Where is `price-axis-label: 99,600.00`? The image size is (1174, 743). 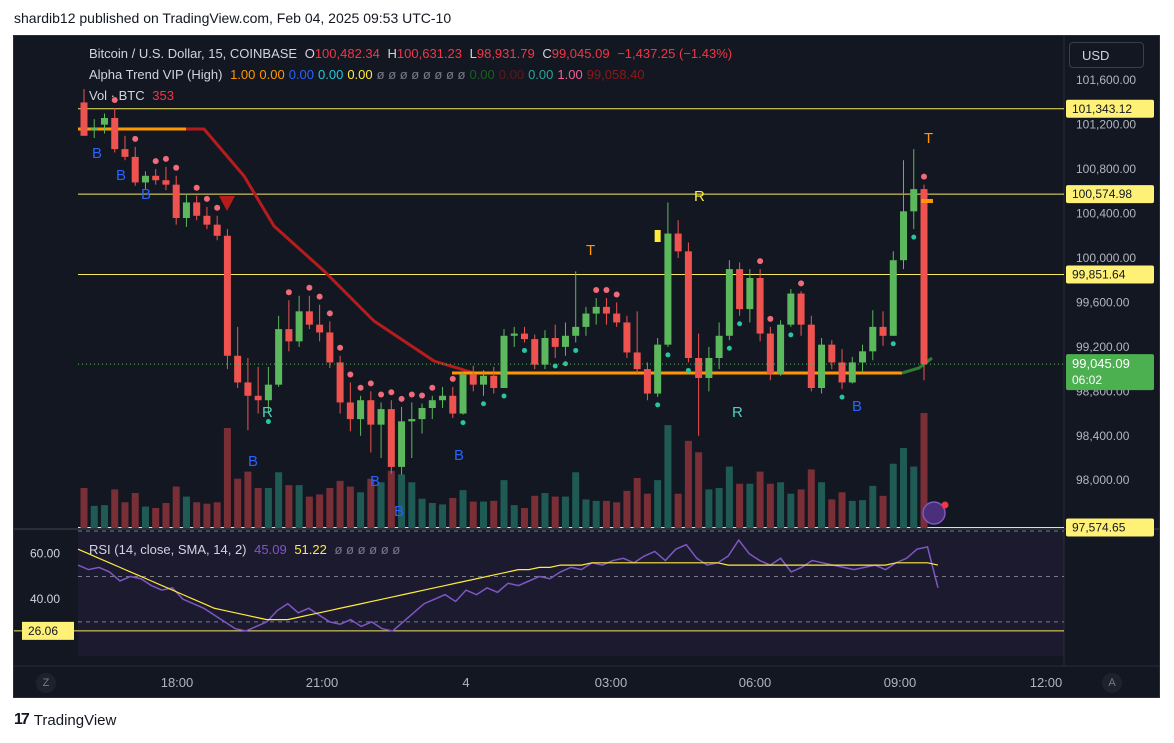 price-axis-label: 99,600.00 is located at coordinates (1103, 302).